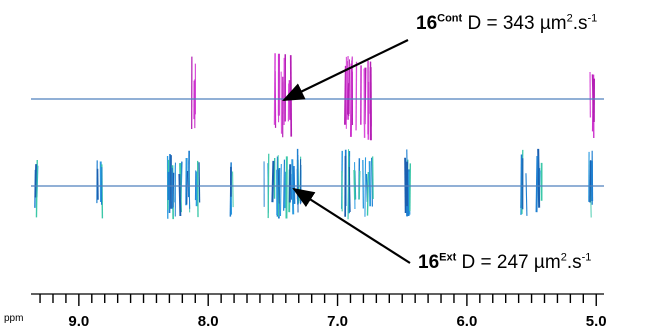 The width and height of the screenshot is (651, 333). Describe the element at coordinates (337, 321) in the screenshot. I see `x-tick-label: 7.0` at that location.